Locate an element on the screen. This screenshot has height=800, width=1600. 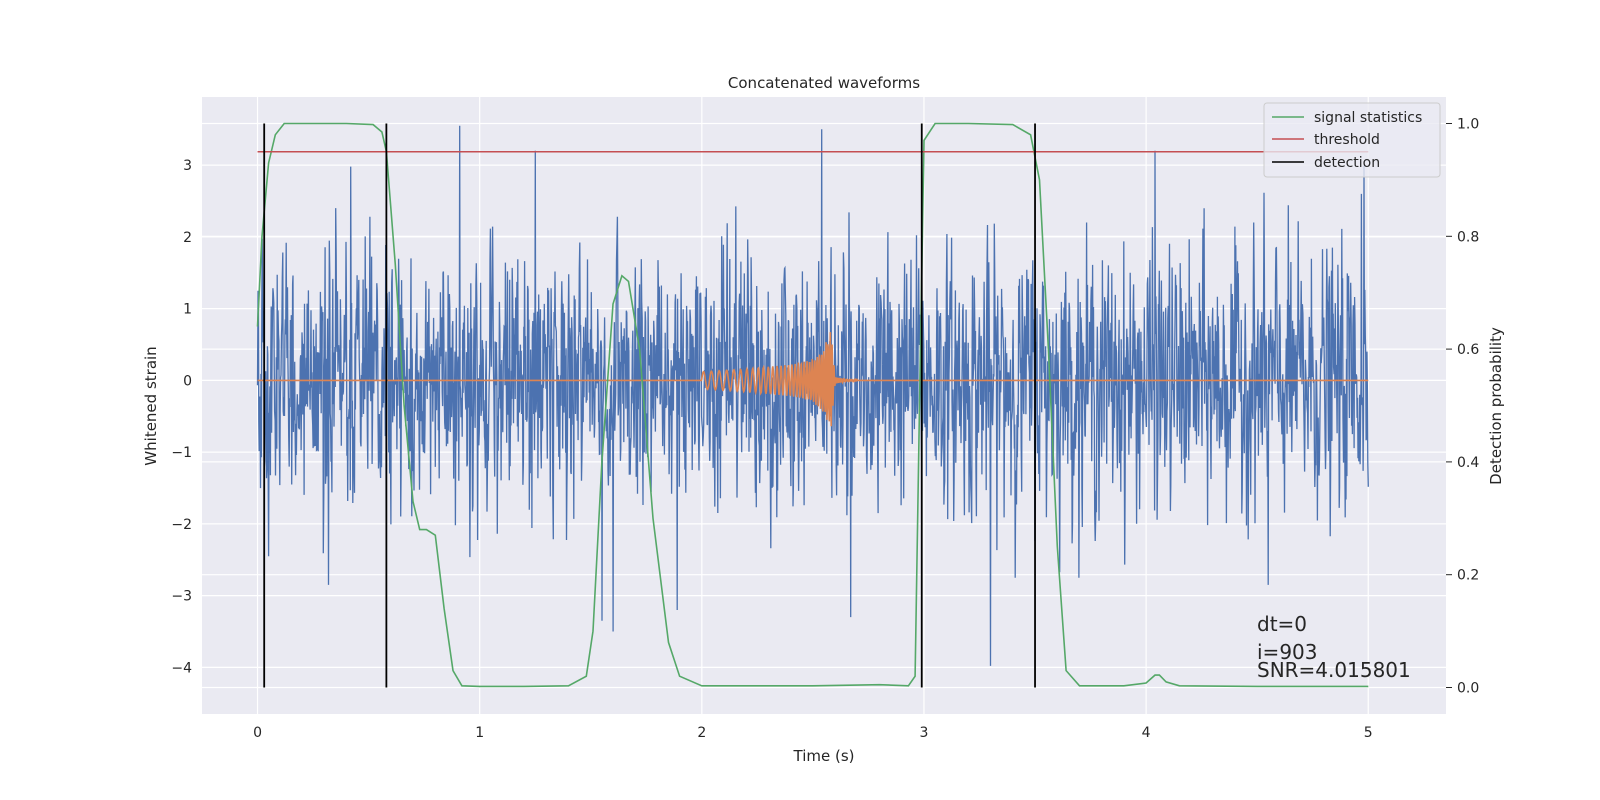
y-tick-label-4: 0 is located at coordinates (187, 381).